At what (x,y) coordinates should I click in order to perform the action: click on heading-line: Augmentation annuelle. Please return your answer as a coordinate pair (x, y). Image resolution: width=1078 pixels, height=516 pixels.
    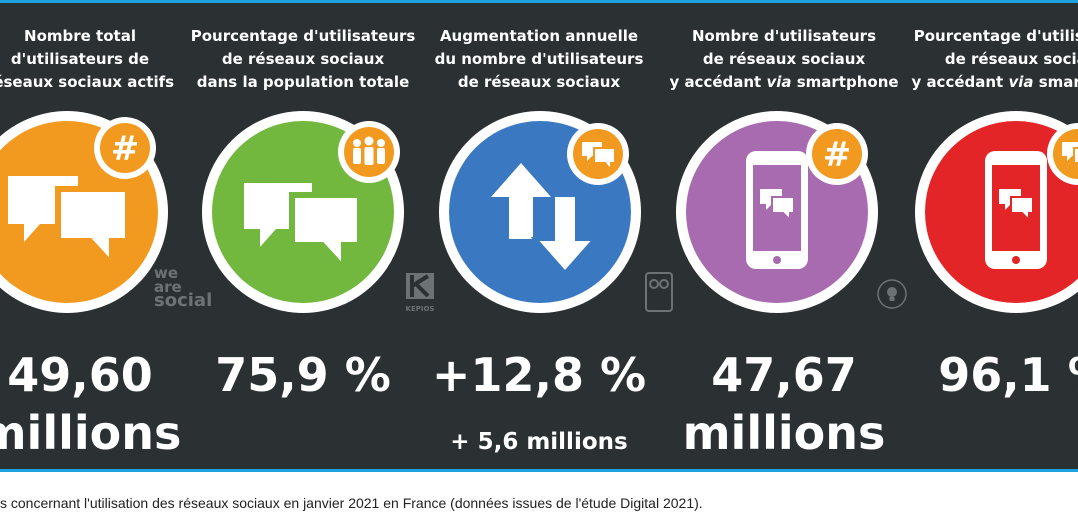
    Looking at the image, I should click on (539, 36).